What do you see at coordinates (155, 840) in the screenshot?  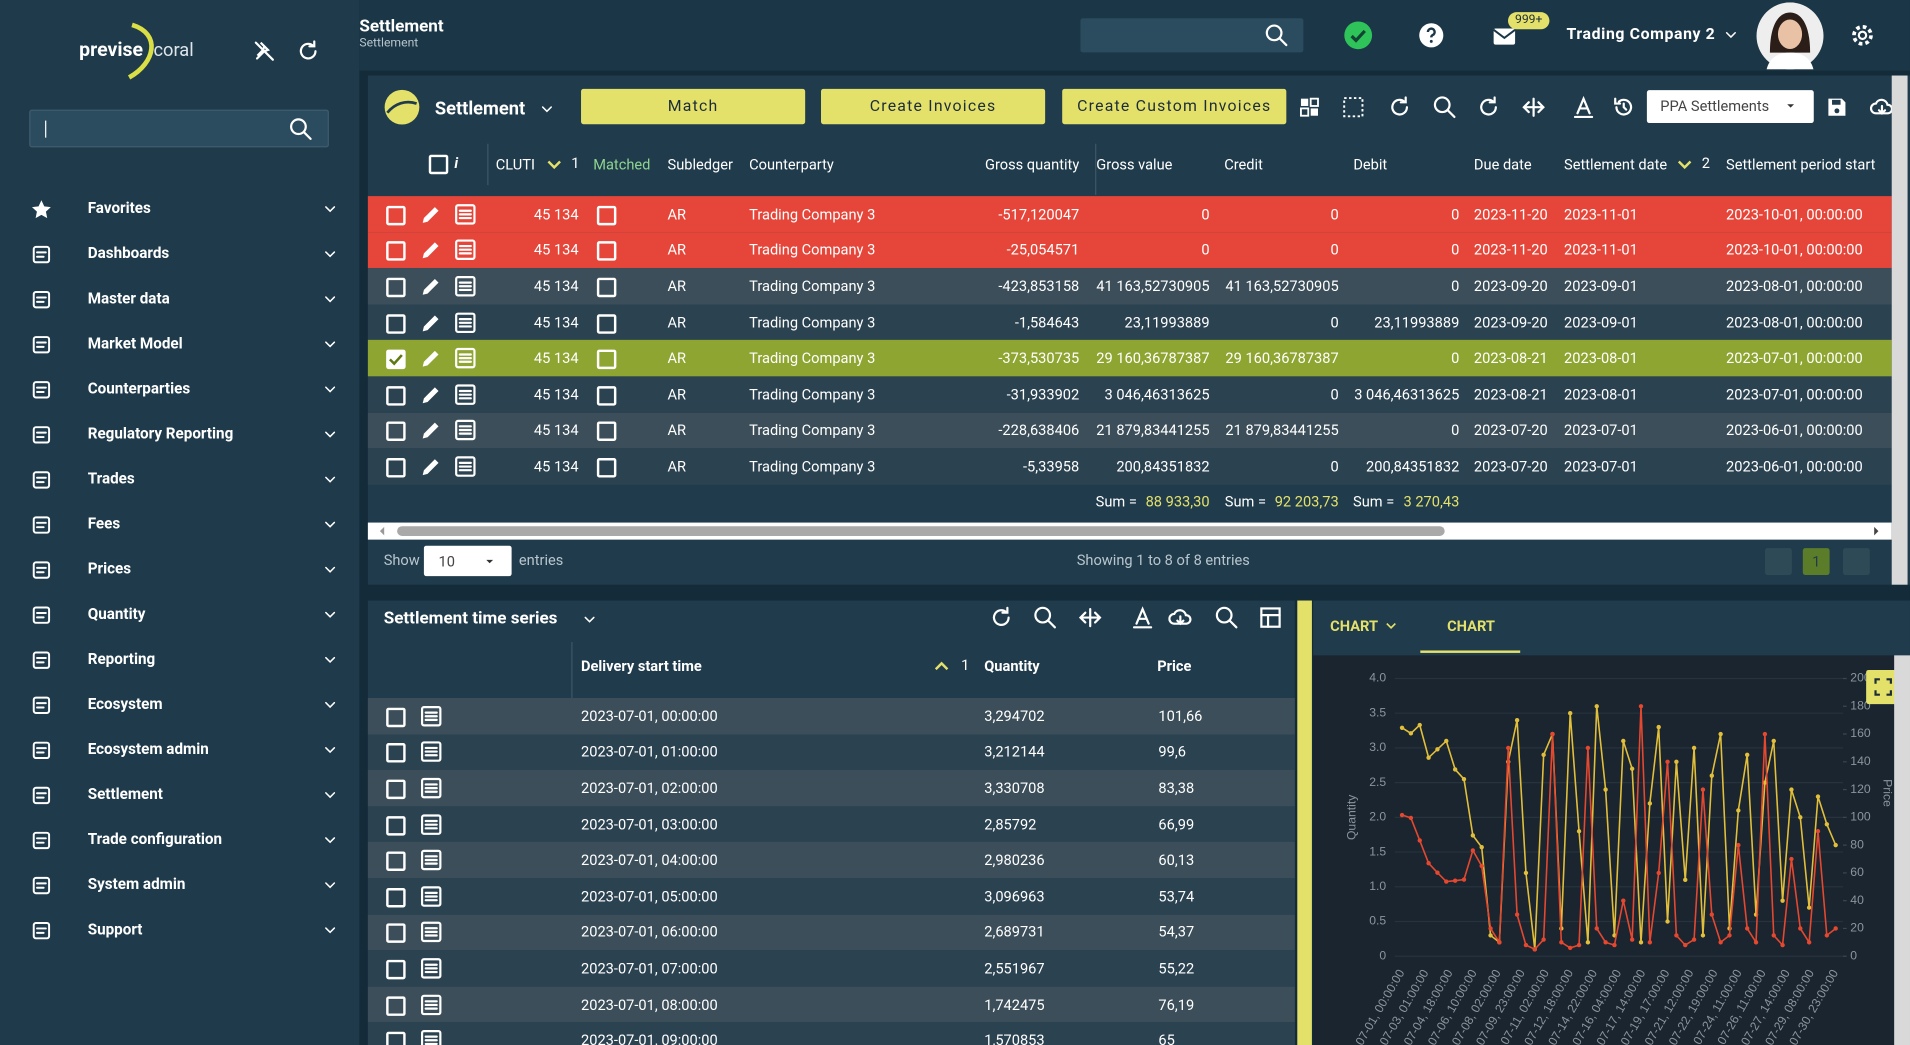 I see `menu-item: Trade configuration` at bounding box center [155, 840].